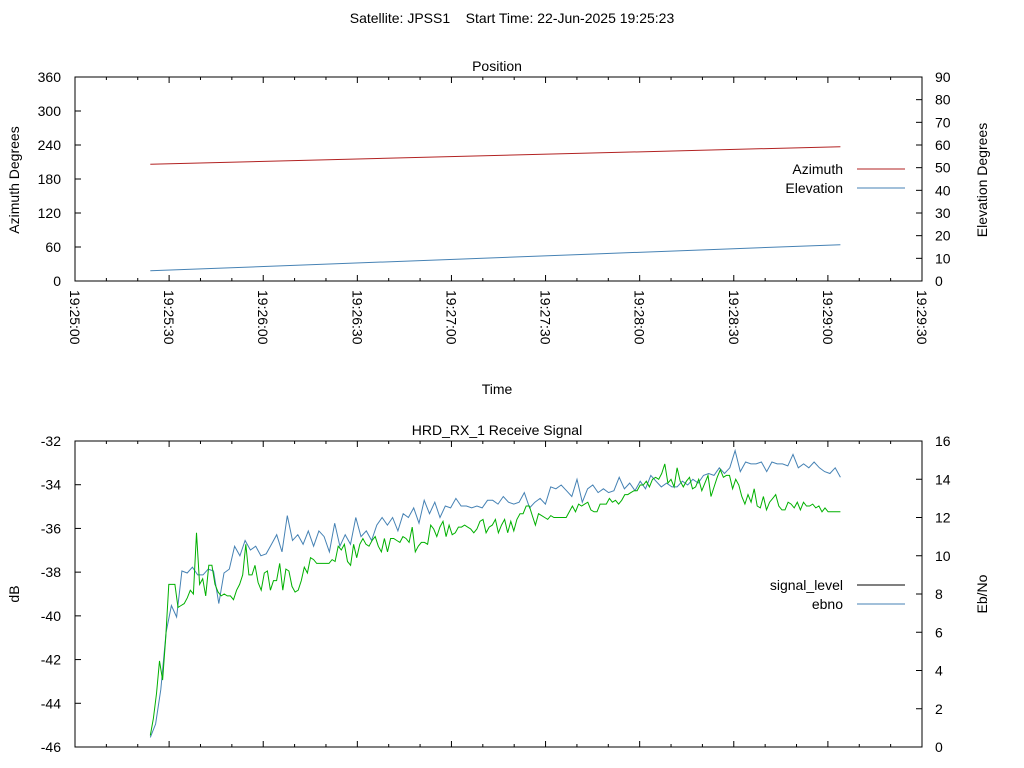  Describe the element at coordinates (51, 572) in the screenshot. I see `signal-y-tick-label: -38` at that location.